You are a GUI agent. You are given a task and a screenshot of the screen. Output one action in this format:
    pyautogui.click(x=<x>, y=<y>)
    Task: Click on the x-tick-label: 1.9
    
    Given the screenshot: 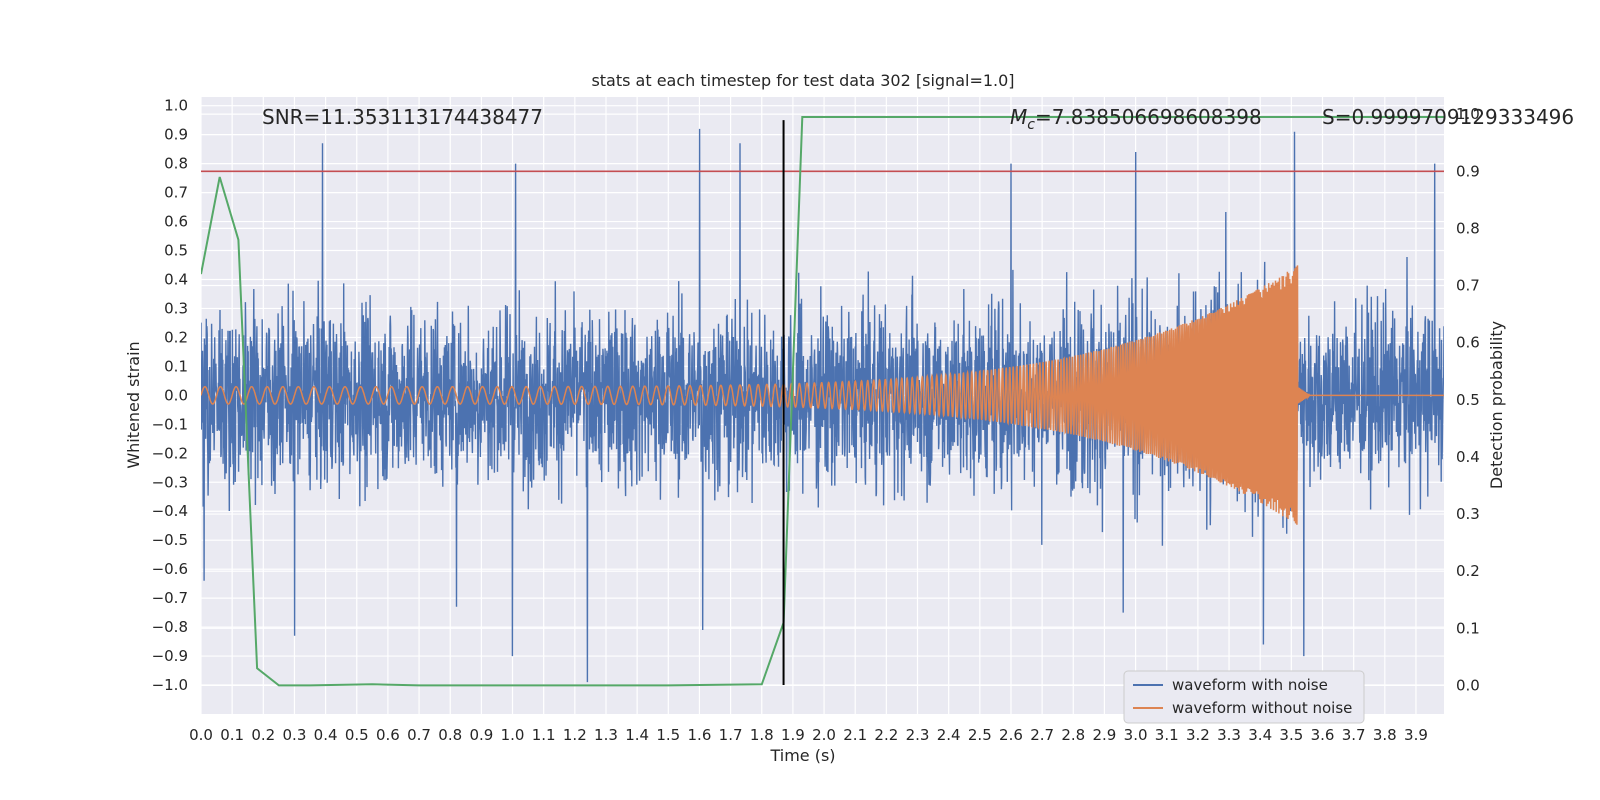 What is the action you would take?
    pyautogui.click(x=793, y=735)
    